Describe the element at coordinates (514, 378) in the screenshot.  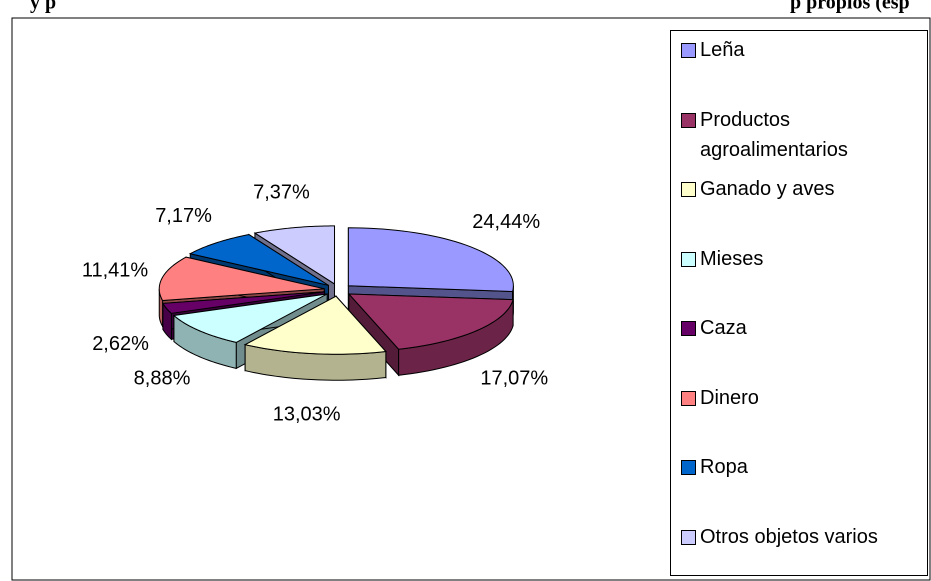
I see `data-label: 17,07%` at that location.